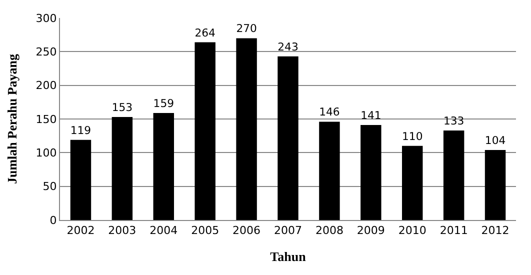  What do you see at coordinates (46, 18) in the screenshot?
I see `y-tick-label: 300` at bounding box center [46, 18].